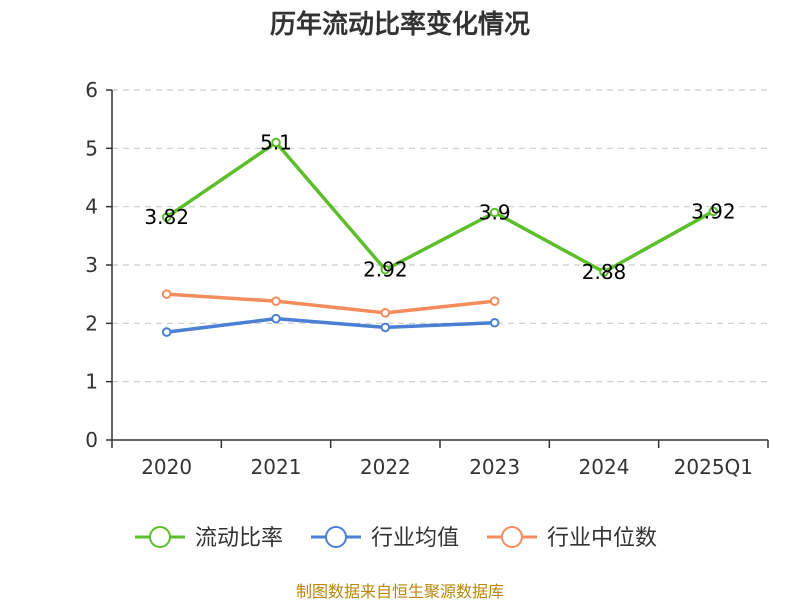 The image size is (800, 602). What do you see at coordinates (239, 538) in the screenshot?
I see `legend-label: 流动比率` at bounding box center [239, 538].